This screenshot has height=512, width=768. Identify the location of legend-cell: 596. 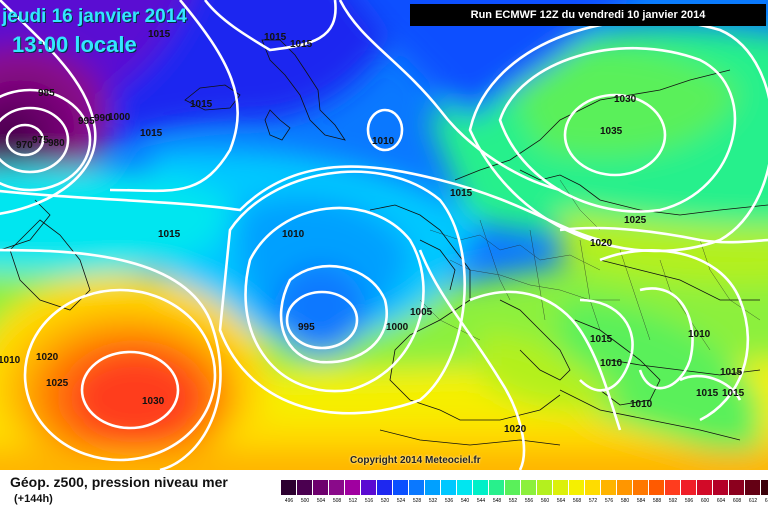
(689, 494).